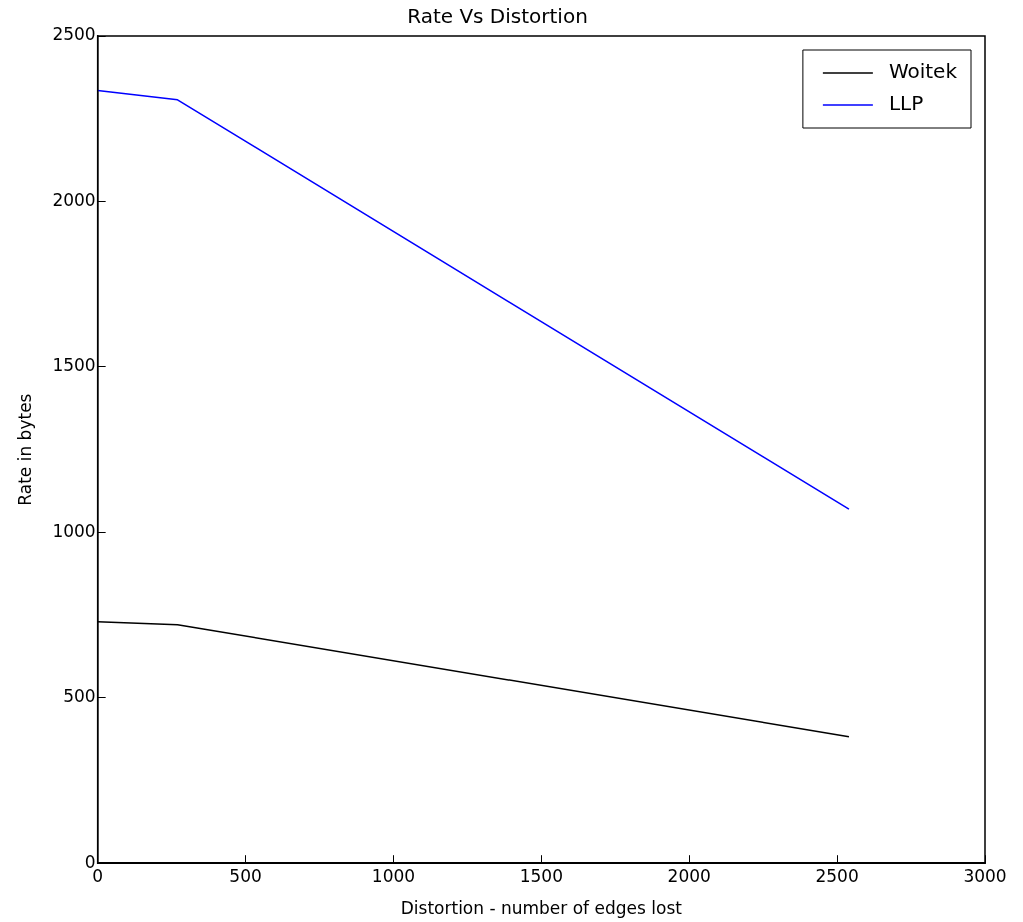  What do you see at coordinates (393, 875) in the screenshot?
I see `x-tick-label: 1000` at bounding box center [393, 875].